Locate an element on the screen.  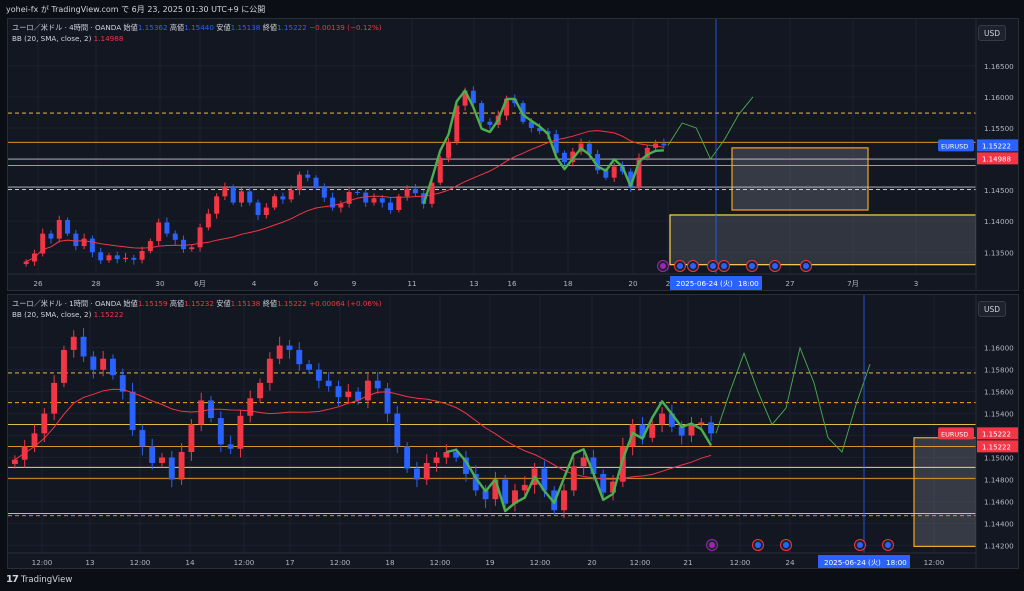
open-label: 始値 is located at coordinates (130, 27).